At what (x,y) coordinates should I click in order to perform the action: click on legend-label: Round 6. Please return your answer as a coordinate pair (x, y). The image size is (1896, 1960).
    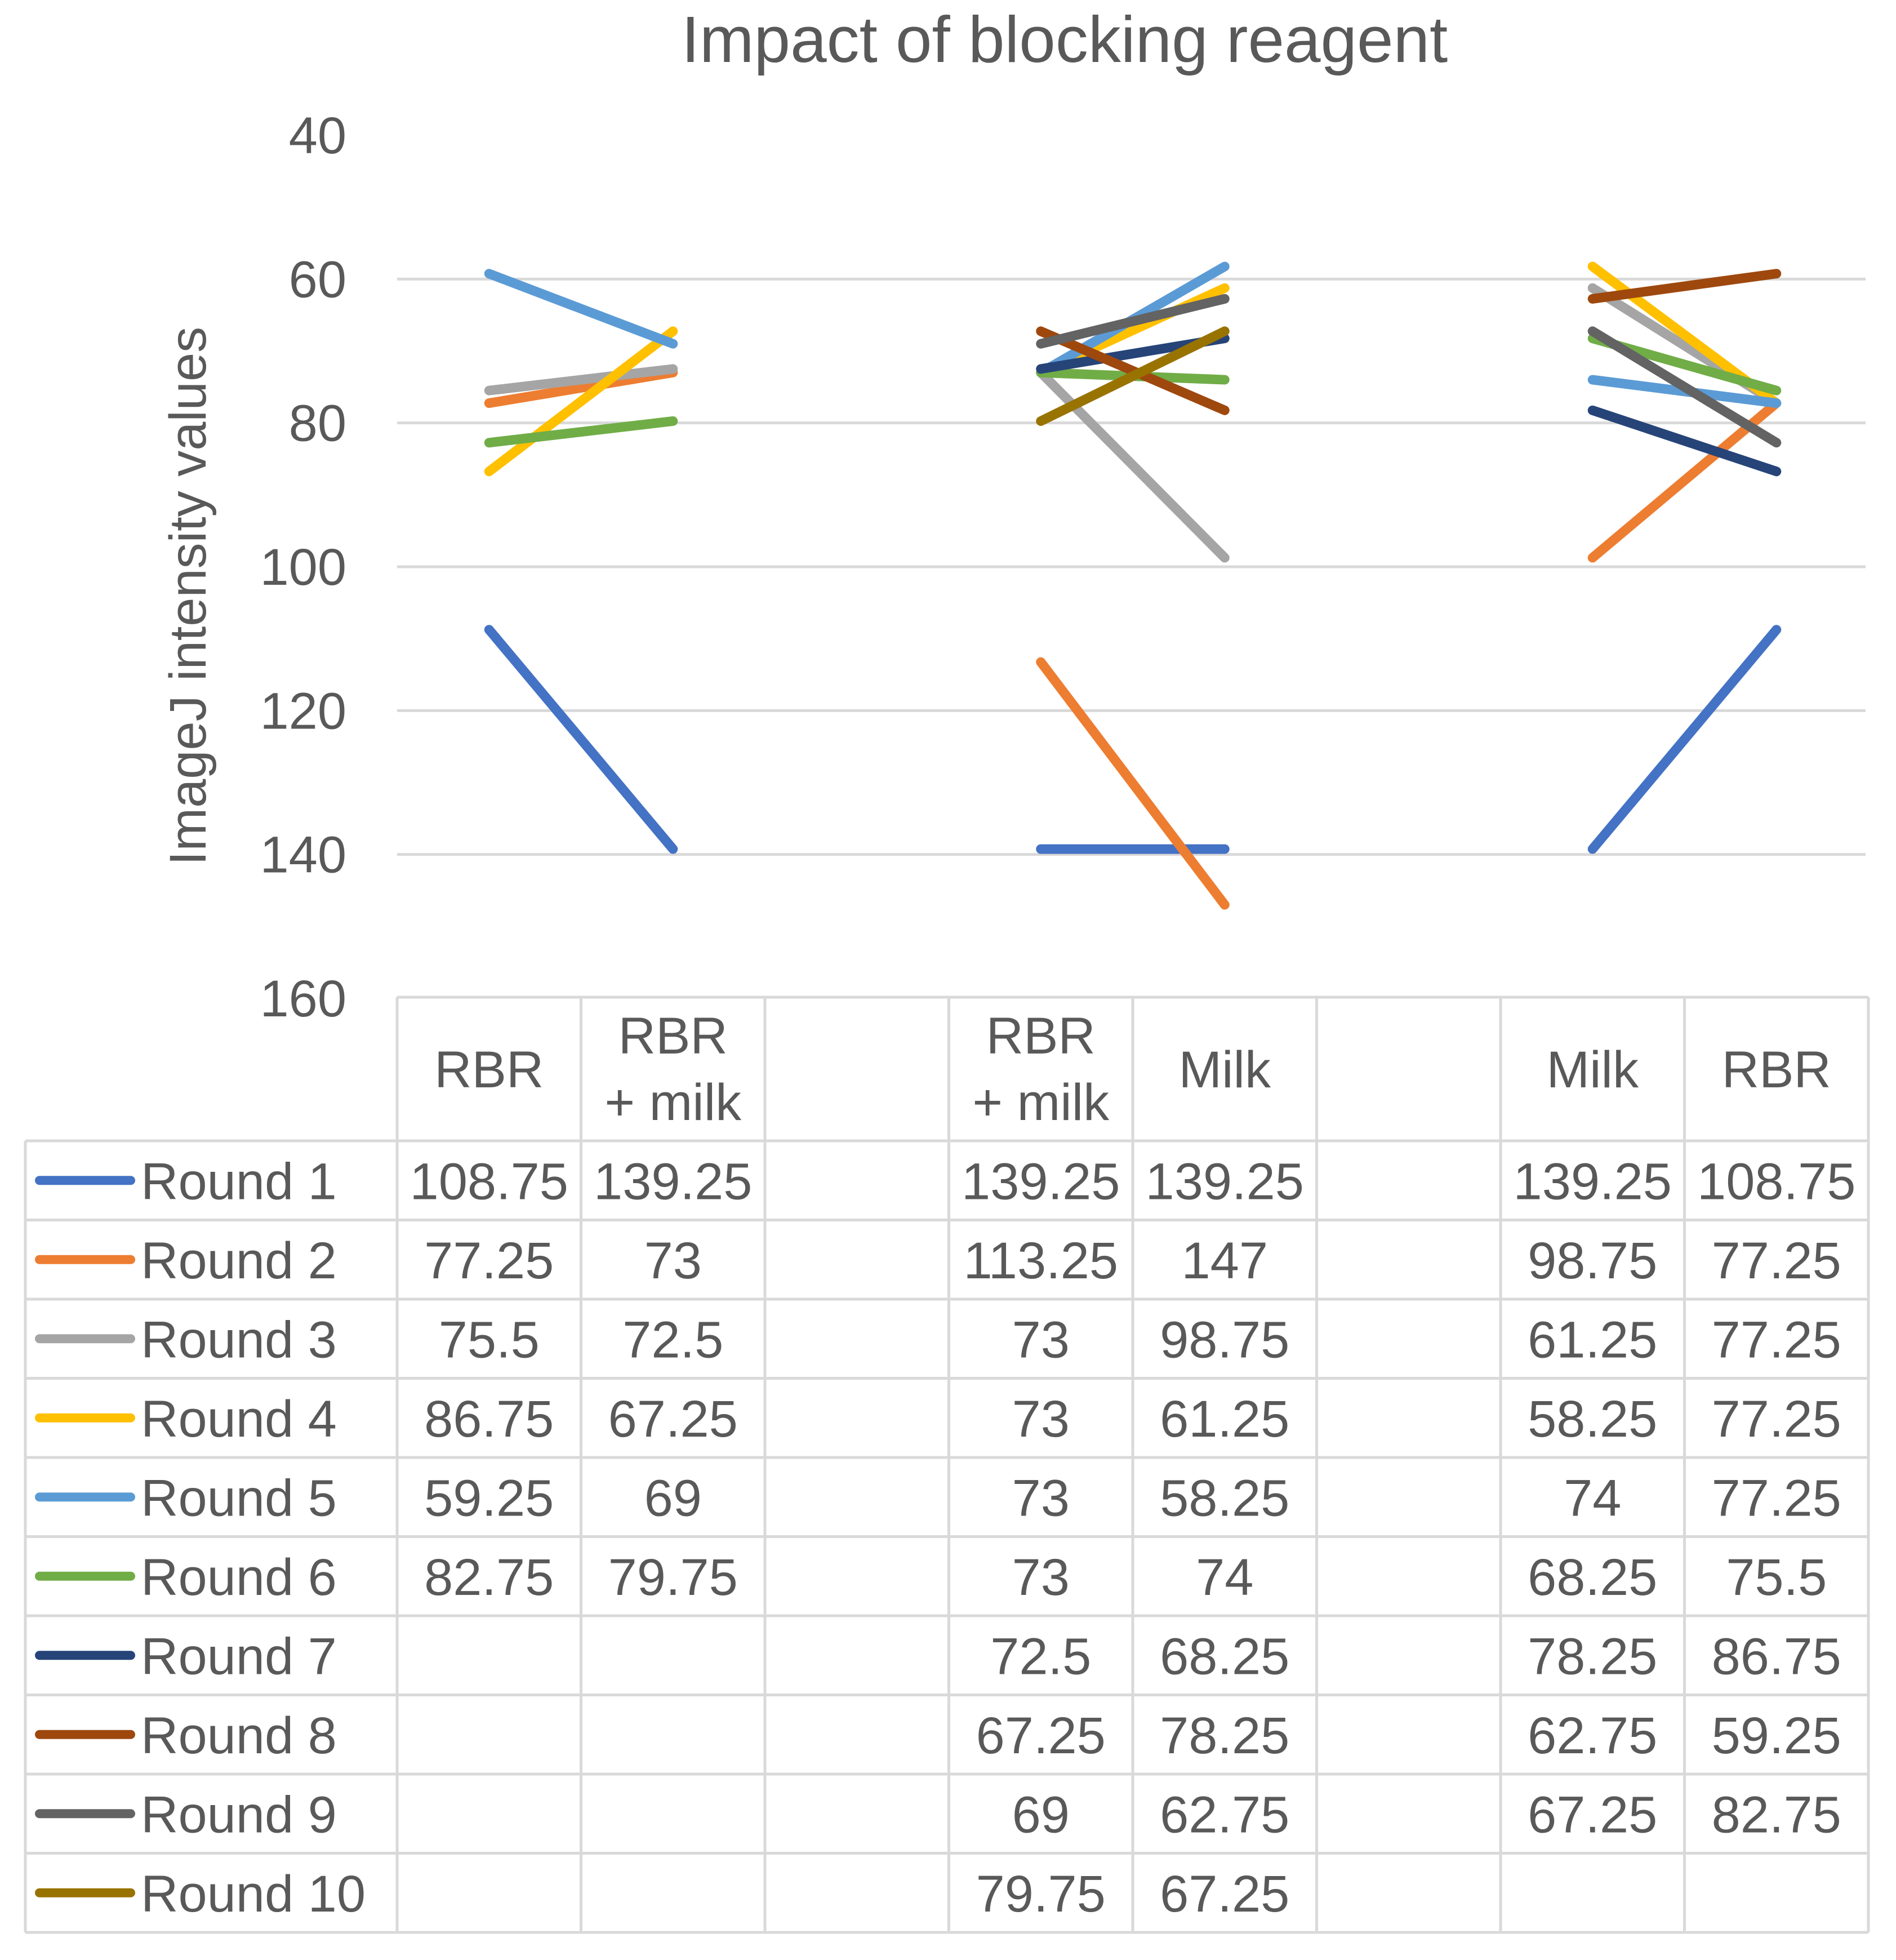
    Looking at the image, I should click on (239, 1577).